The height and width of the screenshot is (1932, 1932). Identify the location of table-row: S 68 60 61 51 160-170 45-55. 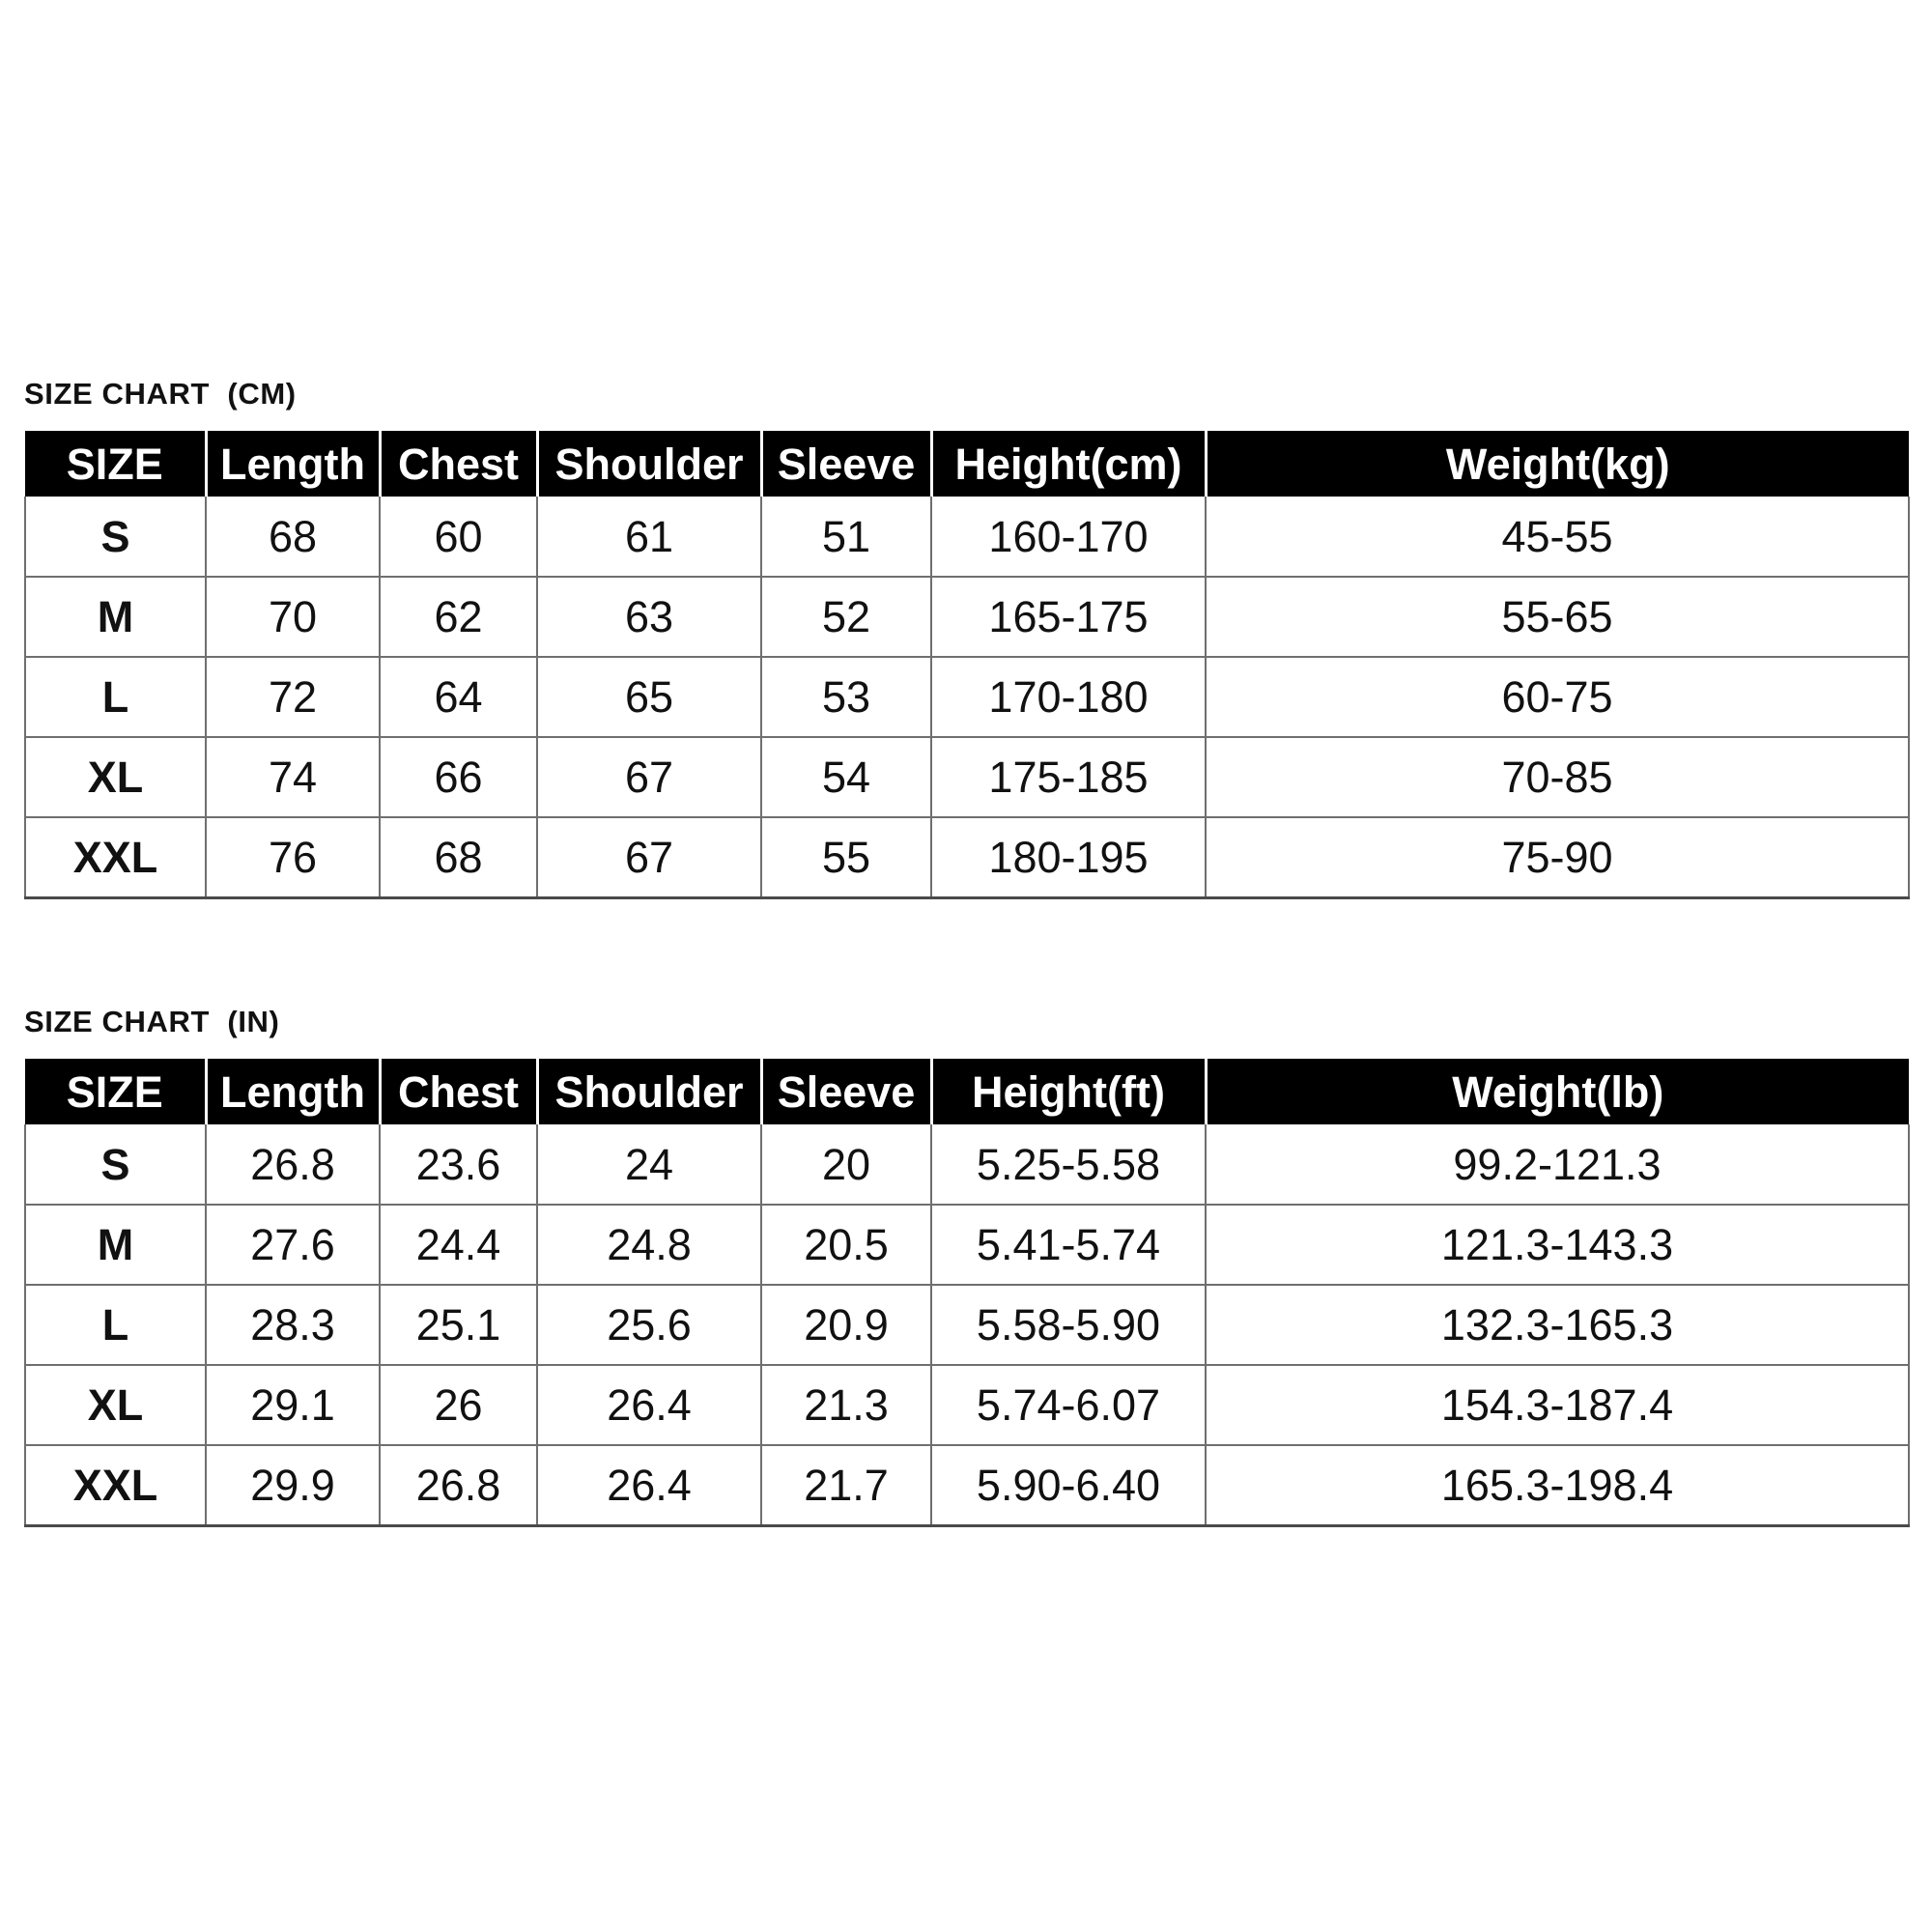
(967, 537).